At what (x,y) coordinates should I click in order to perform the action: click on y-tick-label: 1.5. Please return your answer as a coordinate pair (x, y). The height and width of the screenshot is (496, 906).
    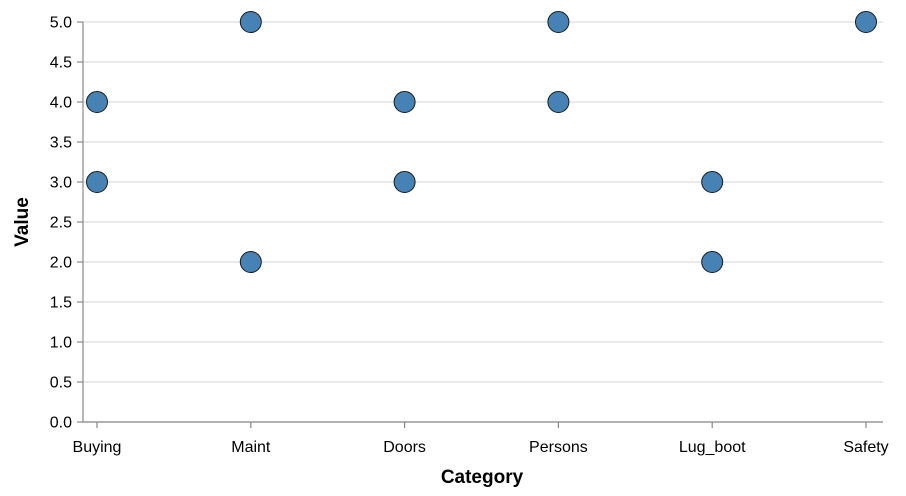
    Looking at the image, I should click on (61, 303).